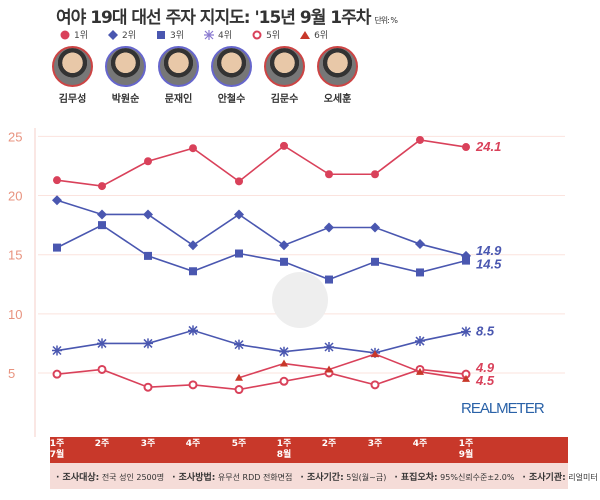 The image size is (600, 500). Describe the element at coordinates (261, 163) in the screenshot. I see `series-line-김무성` at that location.